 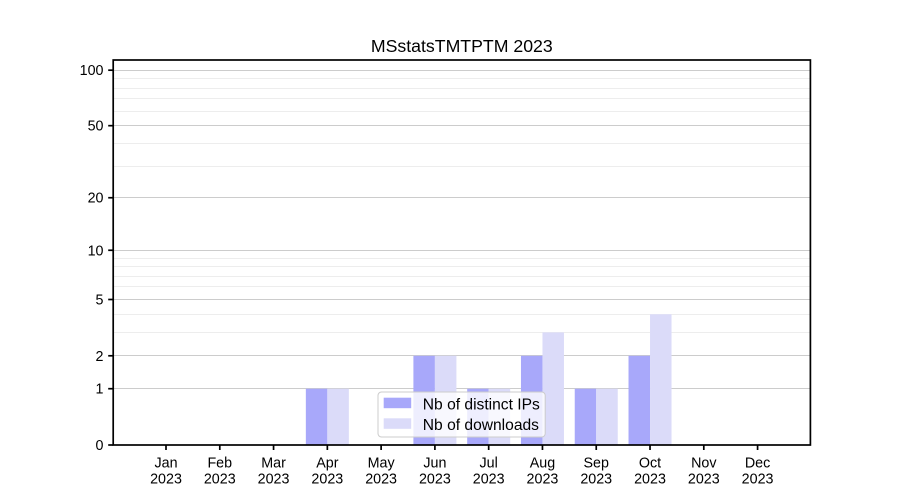 I want to click on svg-text: May, so click(x=382, y=464).